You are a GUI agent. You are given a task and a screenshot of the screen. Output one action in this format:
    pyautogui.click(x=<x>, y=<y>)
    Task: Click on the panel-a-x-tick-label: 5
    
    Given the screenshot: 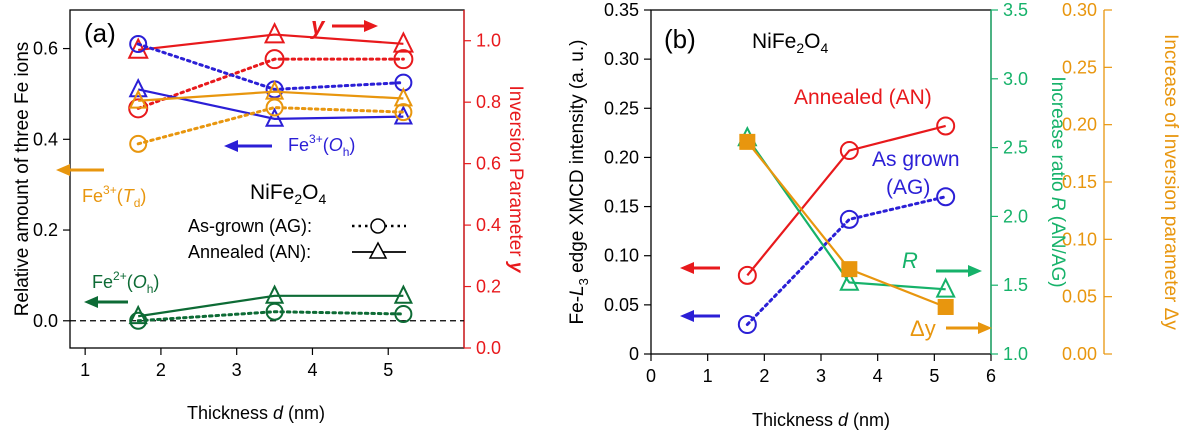 What is the action you would take?
    pyautogui.click(x=388, y=370)
    